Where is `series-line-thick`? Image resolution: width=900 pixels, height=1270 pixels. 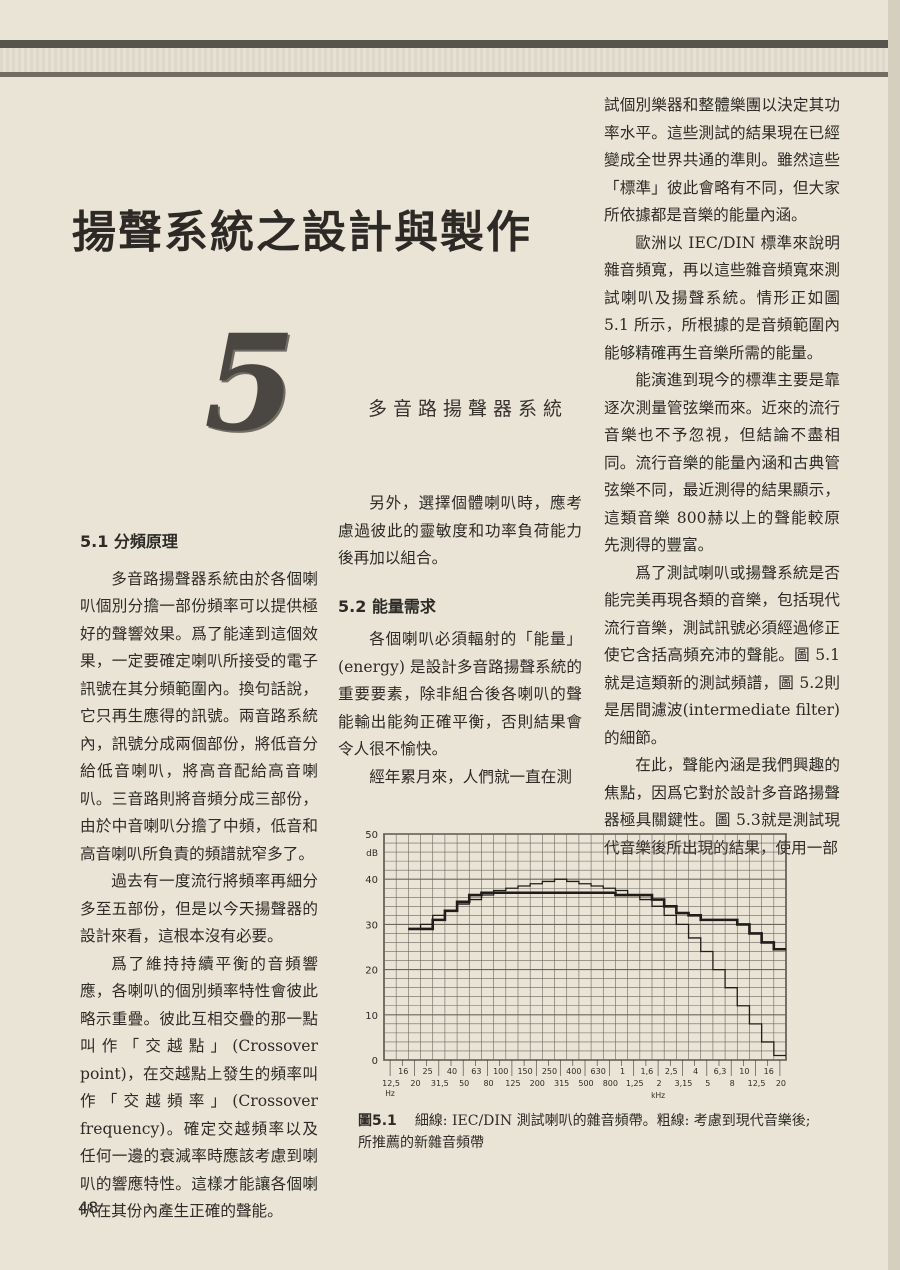 series-line-thick is located at coordinates (597, 921).